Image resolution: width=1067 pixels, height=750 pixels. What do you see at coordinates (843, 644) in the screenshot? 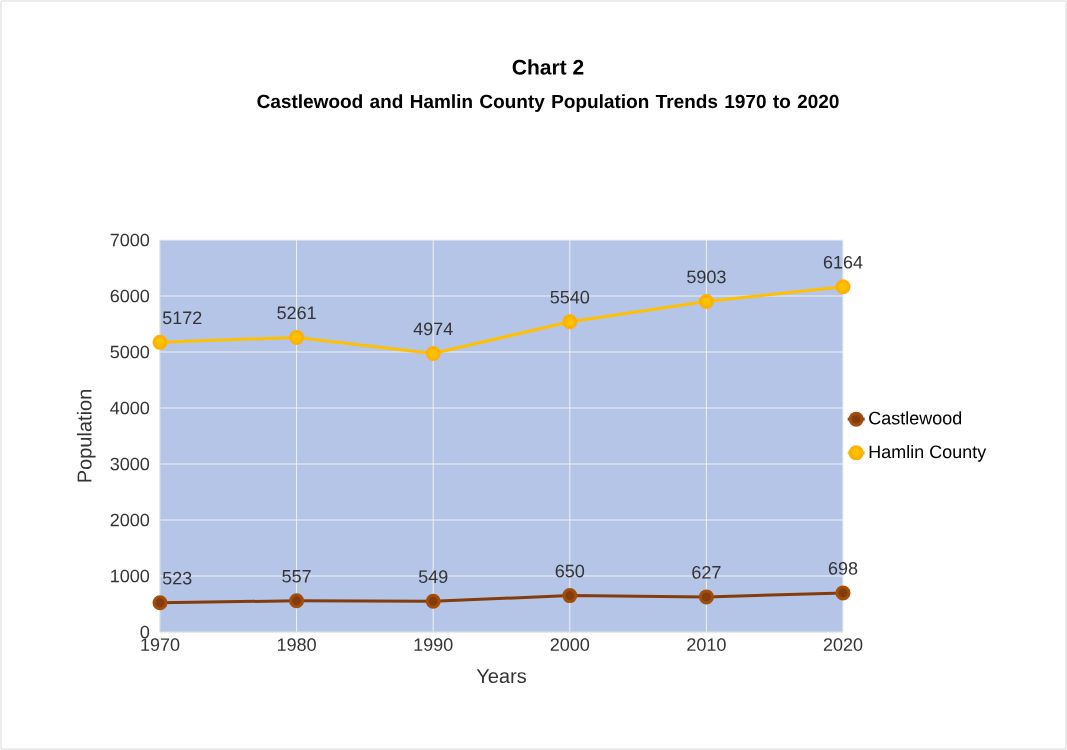
I see `x-tick-label: 2020` at bounding box center [843, 644].